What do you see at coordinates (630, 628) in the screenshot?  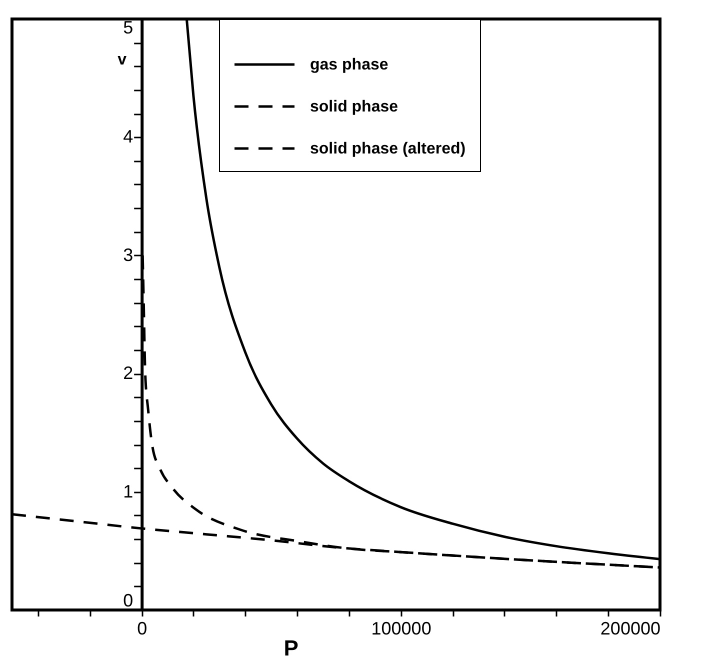 I see `x-tick-label: 200000` at bounding box center [630, 628].